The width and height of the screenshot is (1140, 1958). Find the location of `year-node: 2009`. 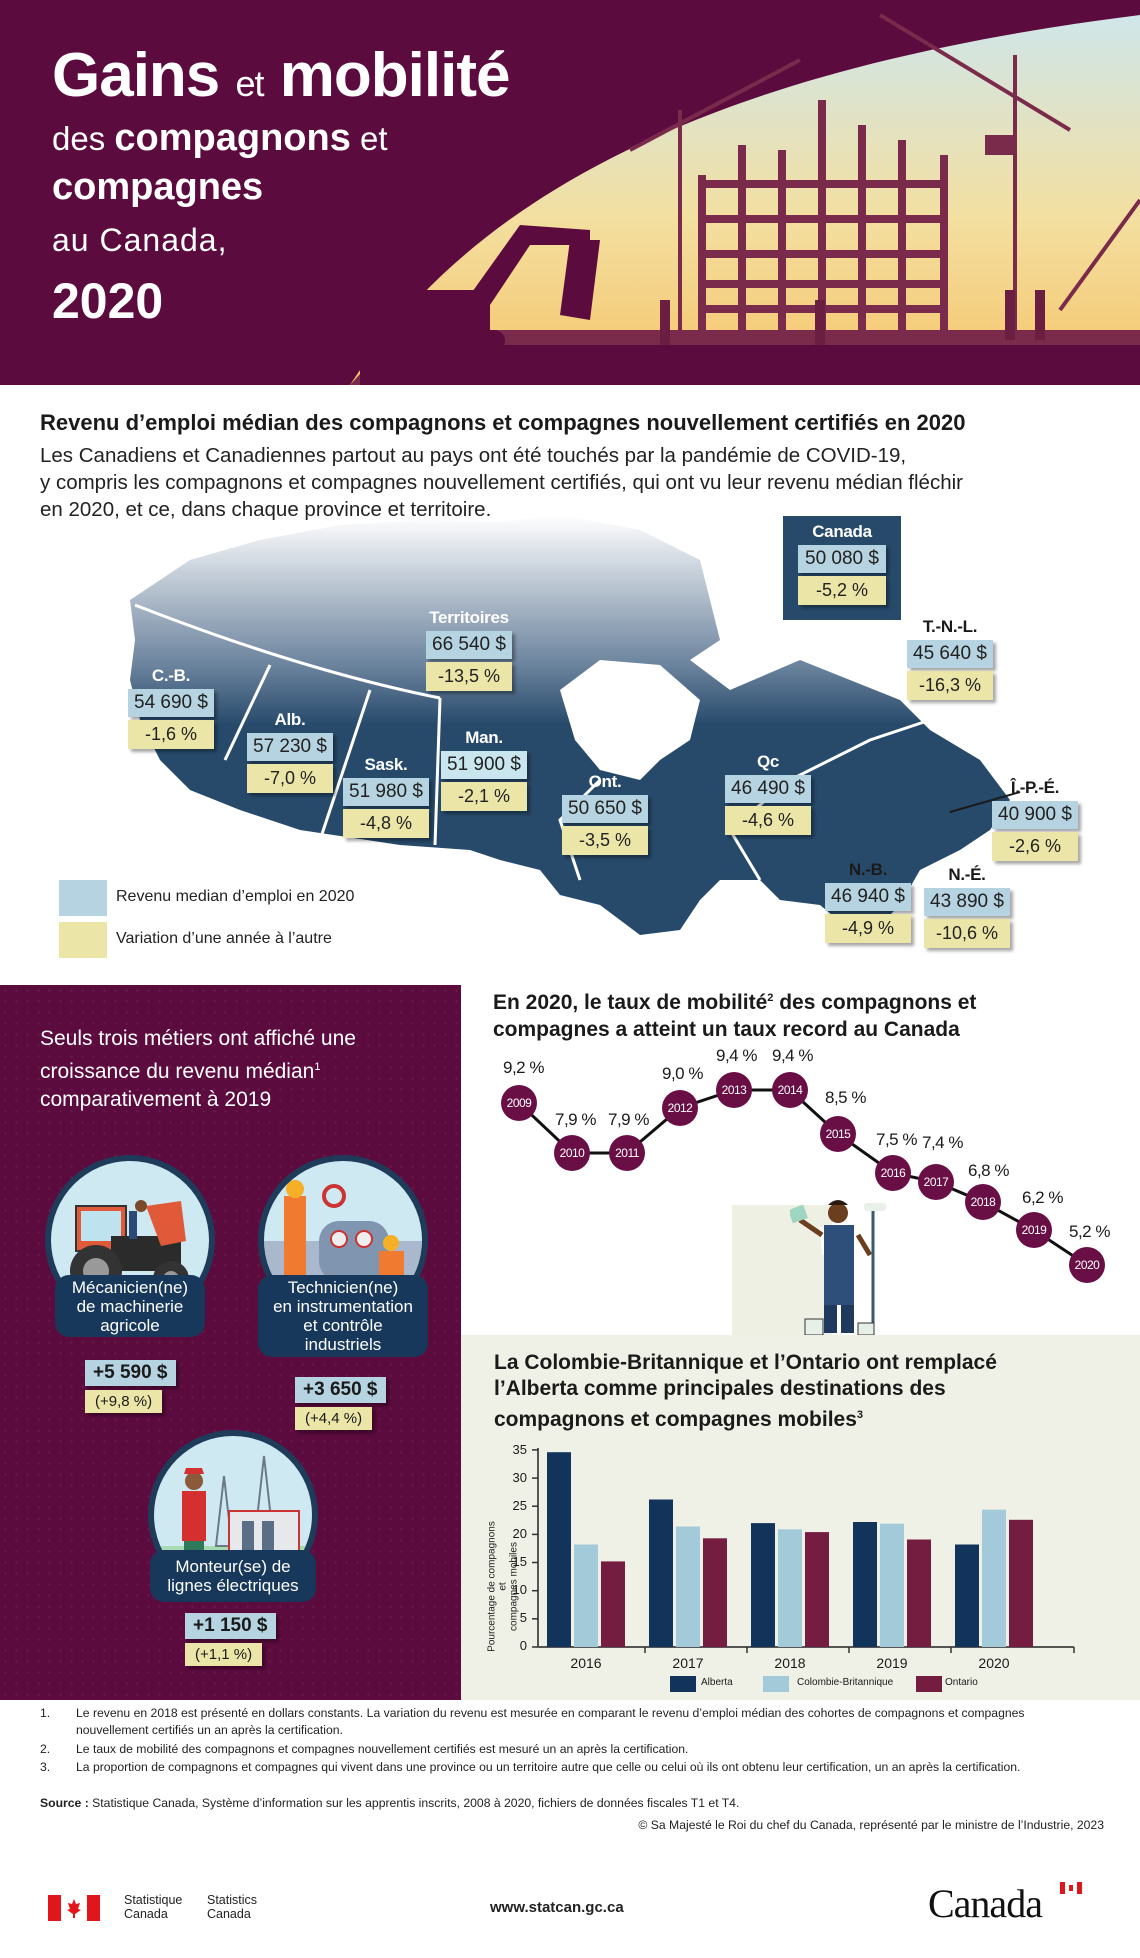

year-node: 2009 is located at coordinates (519, 1103).